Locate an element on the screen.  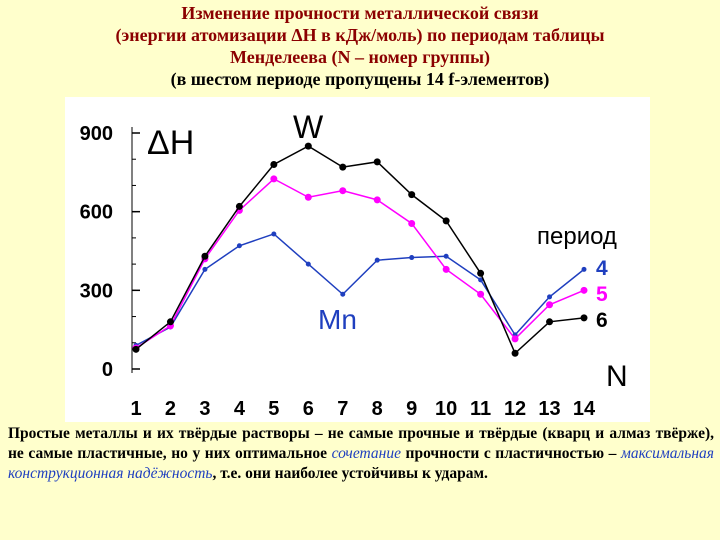
legend-entry-period-5: 5 is located at coordinates (602, 294).